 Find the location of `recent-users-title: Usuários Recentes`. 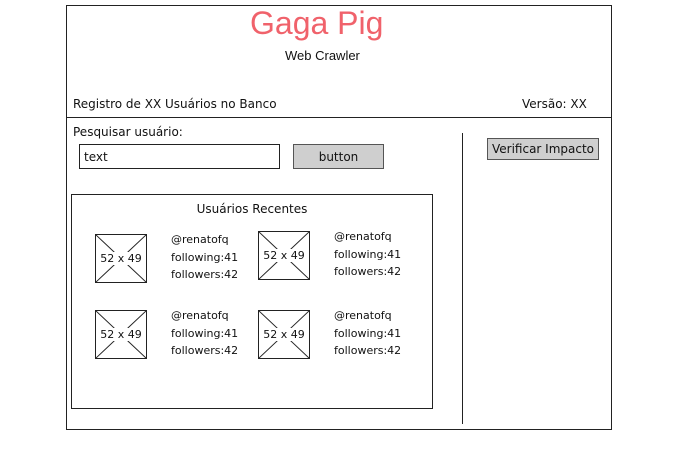

recent-users-title: Usuários Recentes is located at coordinates (252, 209).